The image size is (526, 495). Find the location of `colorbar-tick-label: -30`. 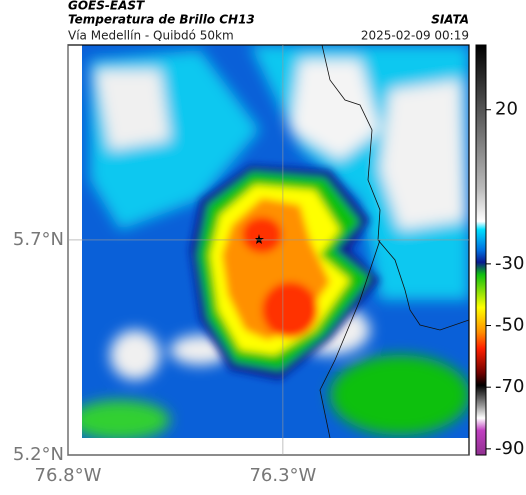

colorbar-tick-label: -30 is located at coordinates (509, 263).